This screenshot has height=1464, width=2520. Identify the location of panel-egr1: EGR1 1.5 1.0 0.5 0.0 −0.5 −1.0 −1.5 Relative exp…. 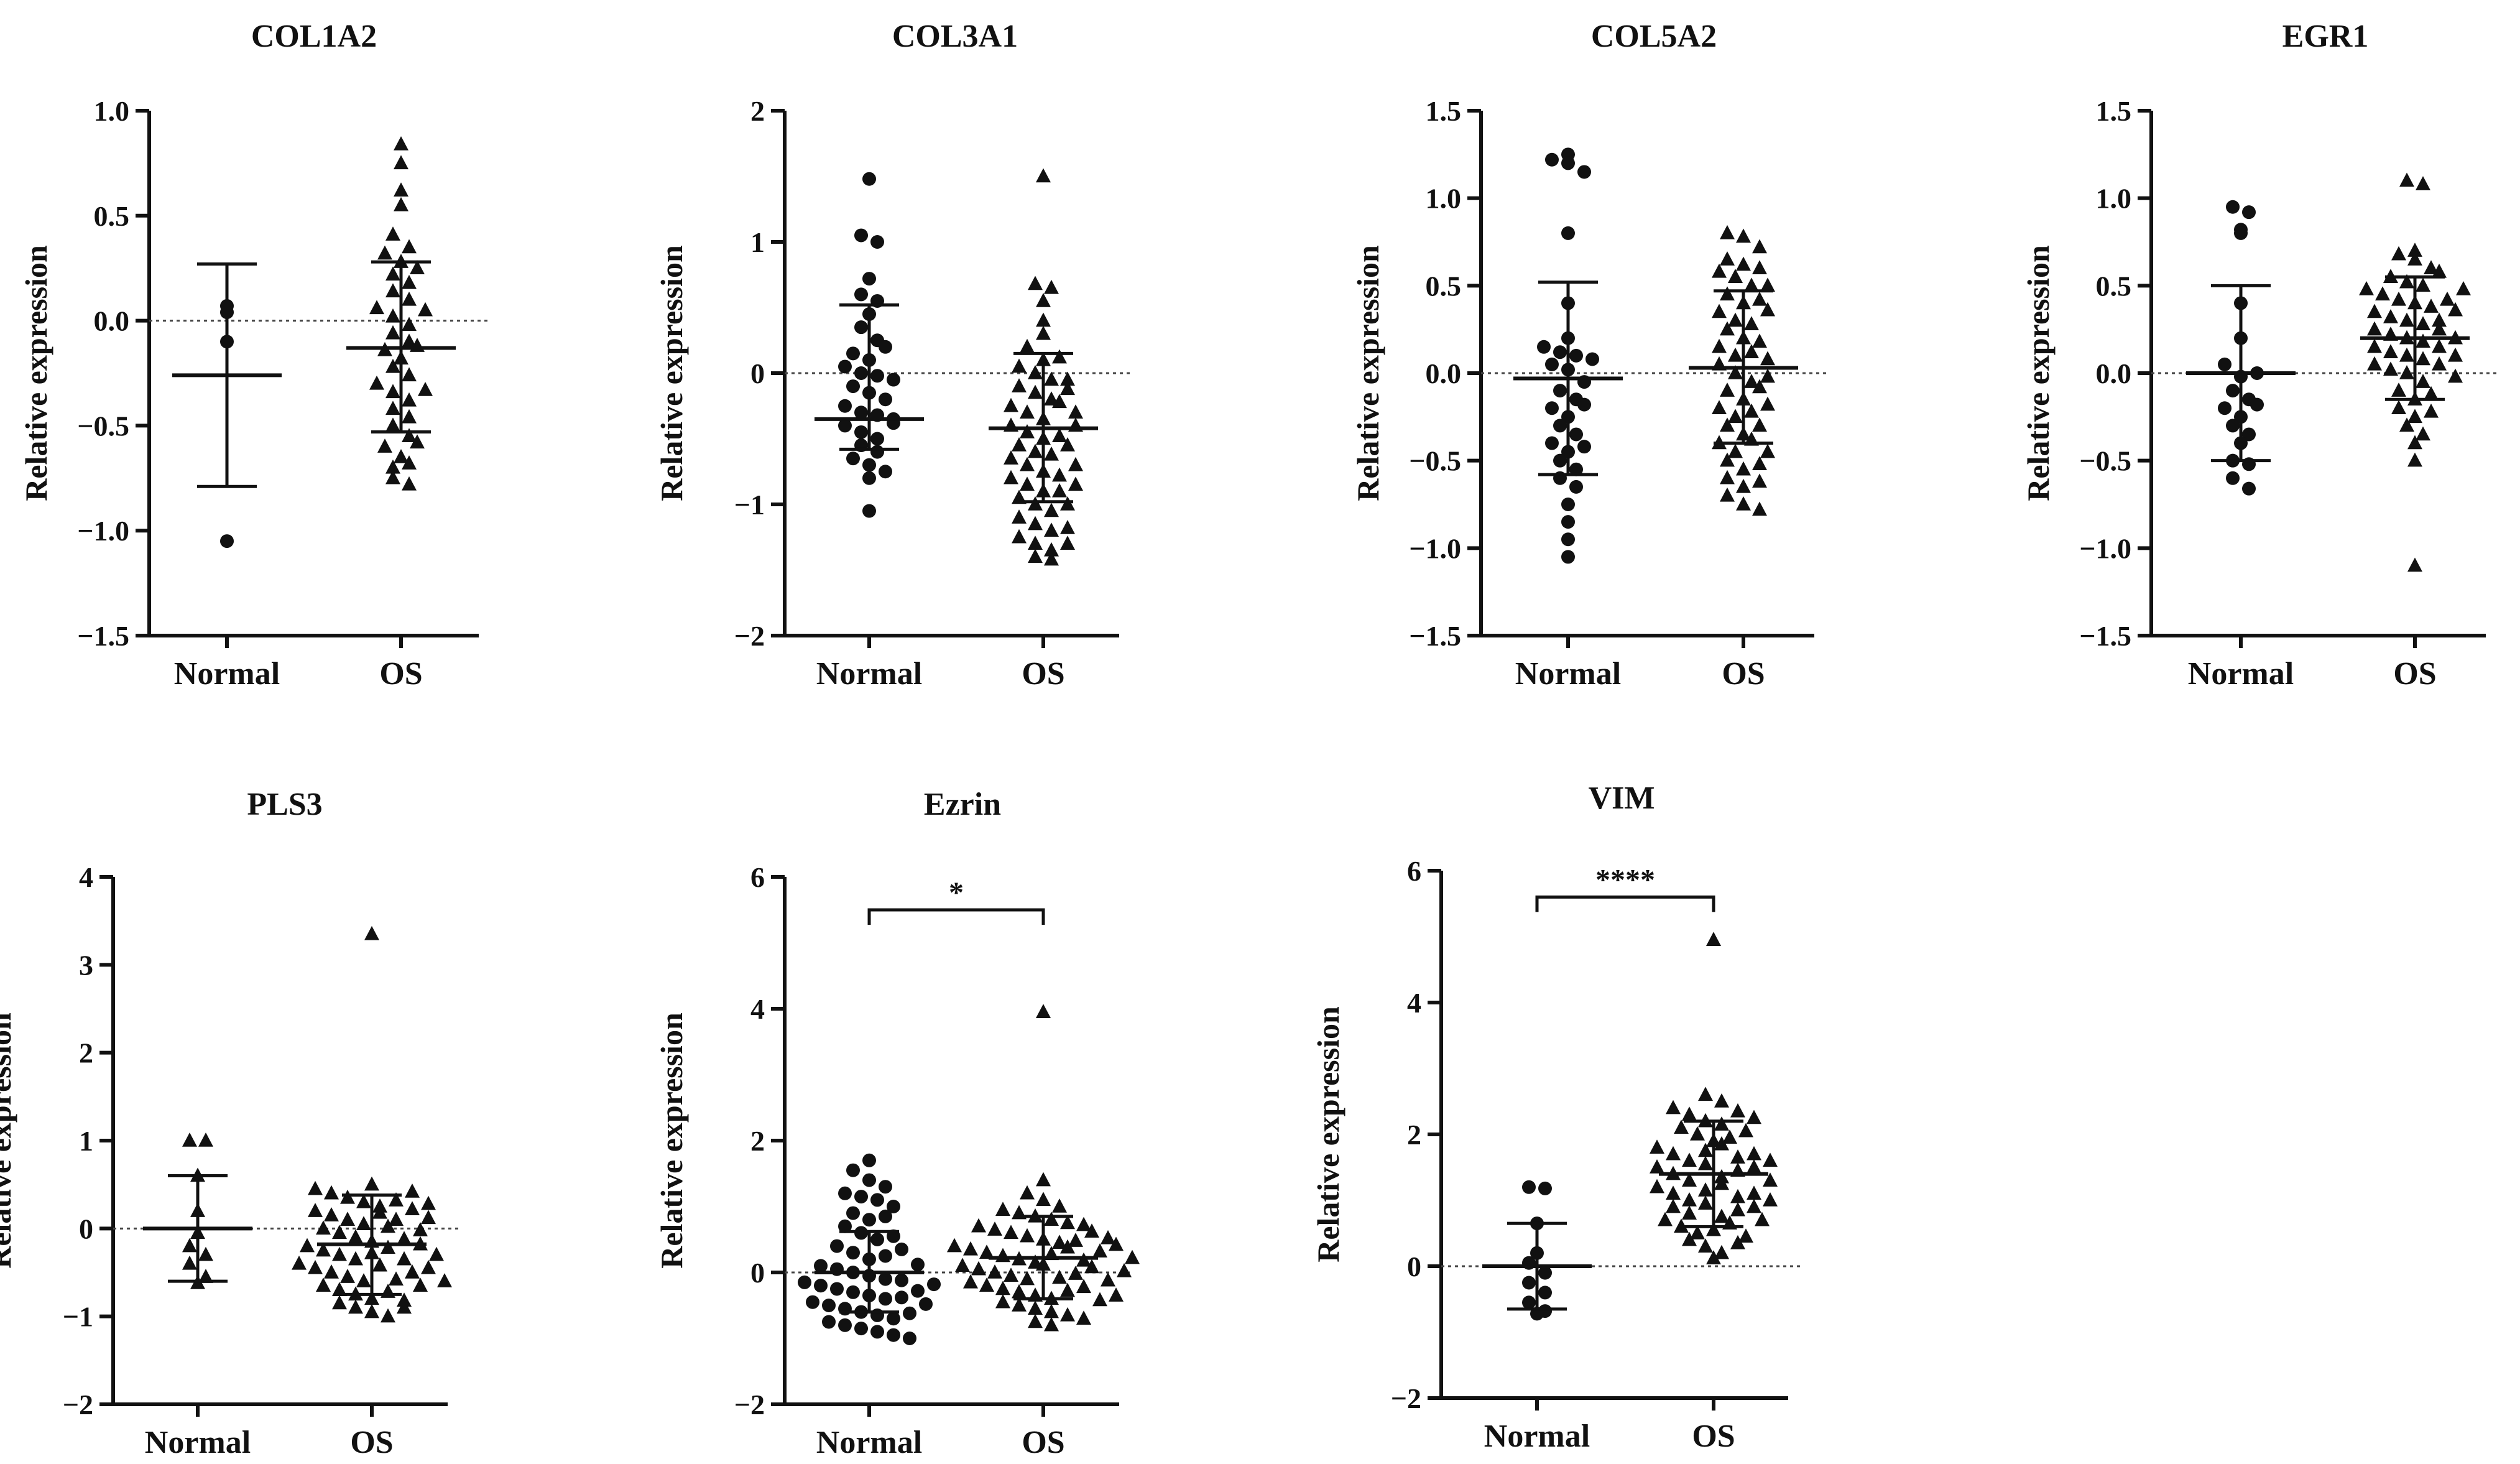
(2259, 355).